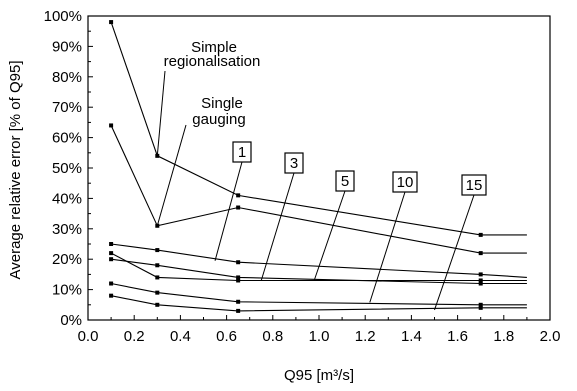  I want to click on y-tick-label: 30%, so click(67, 229).